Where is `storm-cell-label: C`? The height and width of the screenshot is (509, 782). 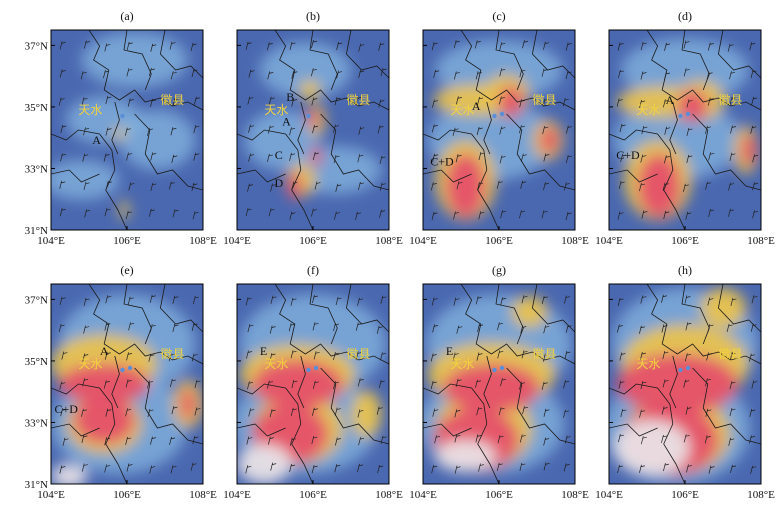
storm-cell-label: C is located at coordinates (279, 155).